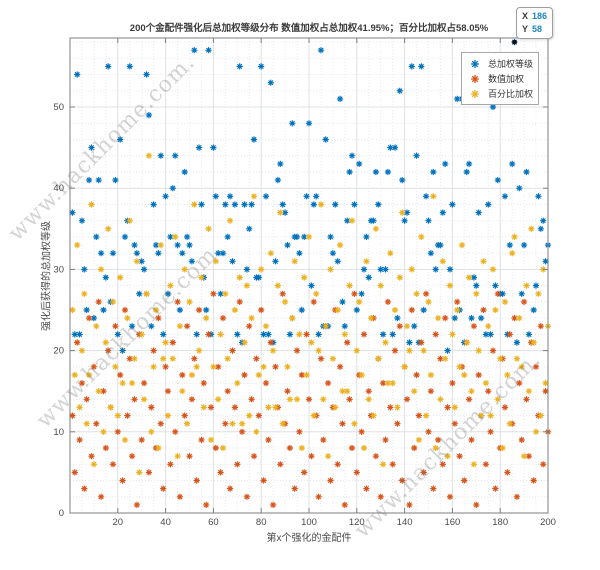 This screenshot has height=570, width=600. I want to click on data-tip-anchor-dot, so click(514, 42).